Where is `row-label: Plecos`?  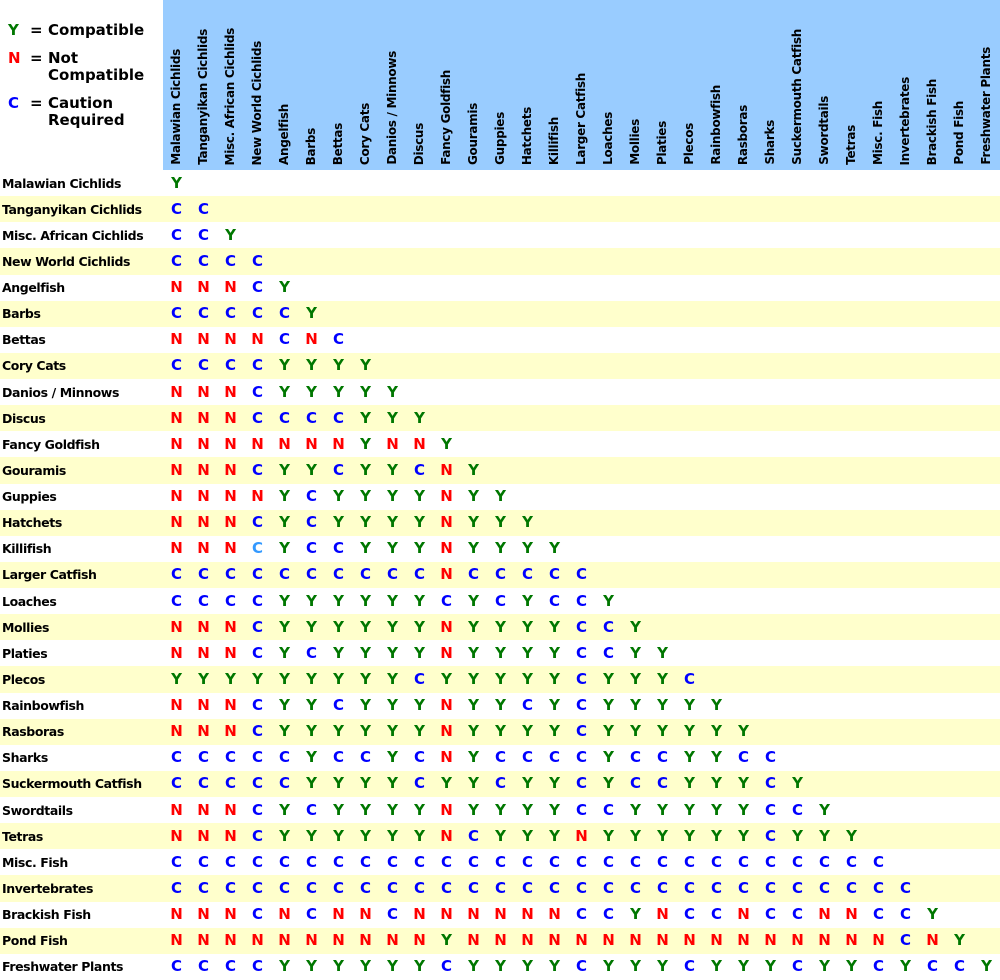 row-label: Plecos is located at coordinates (23, 679).